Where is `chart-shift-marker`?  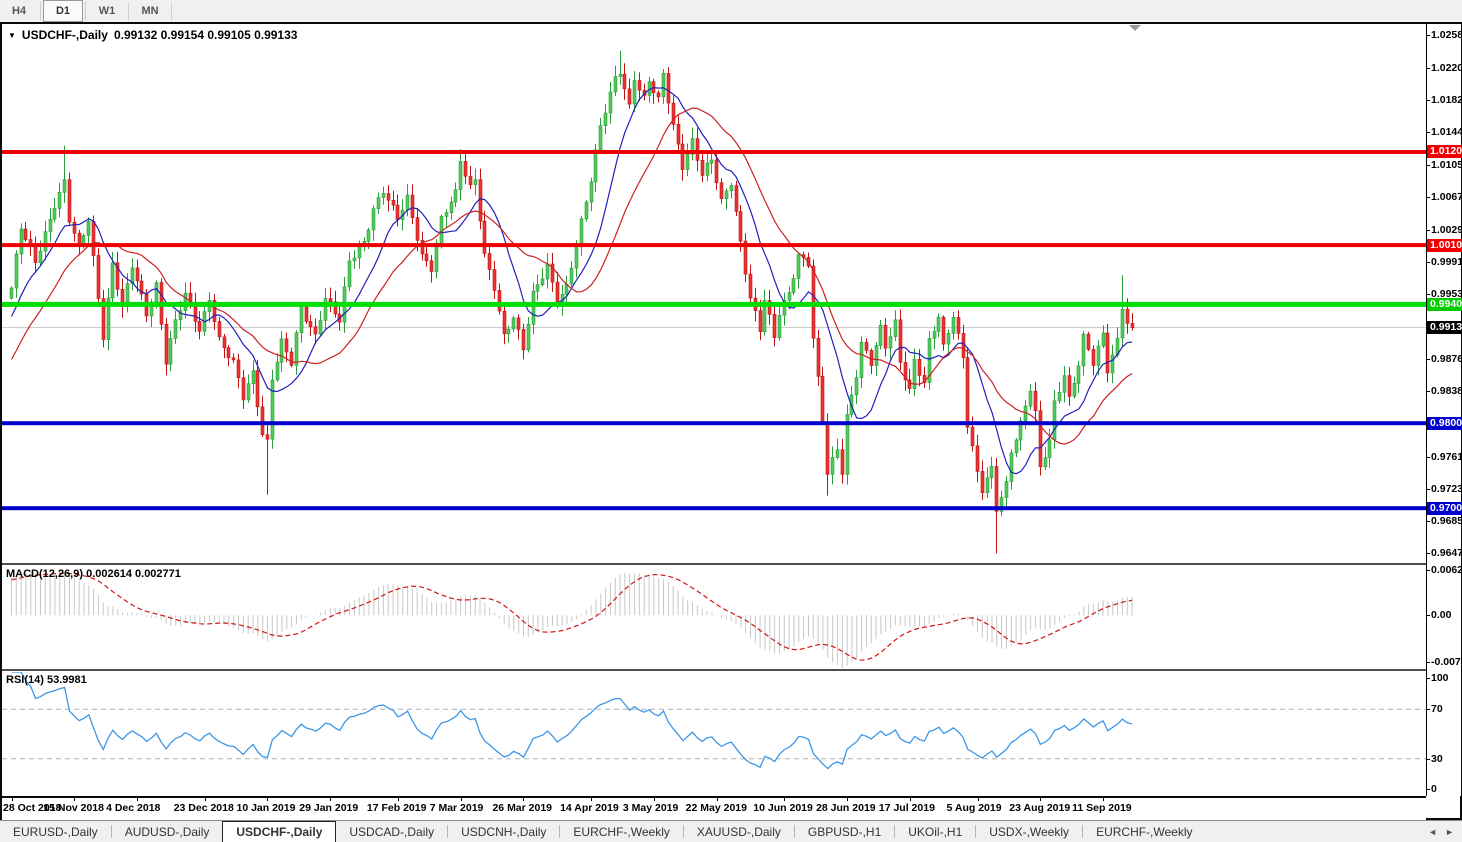
chart-shift-marker is located at coordinates (1135, 28).